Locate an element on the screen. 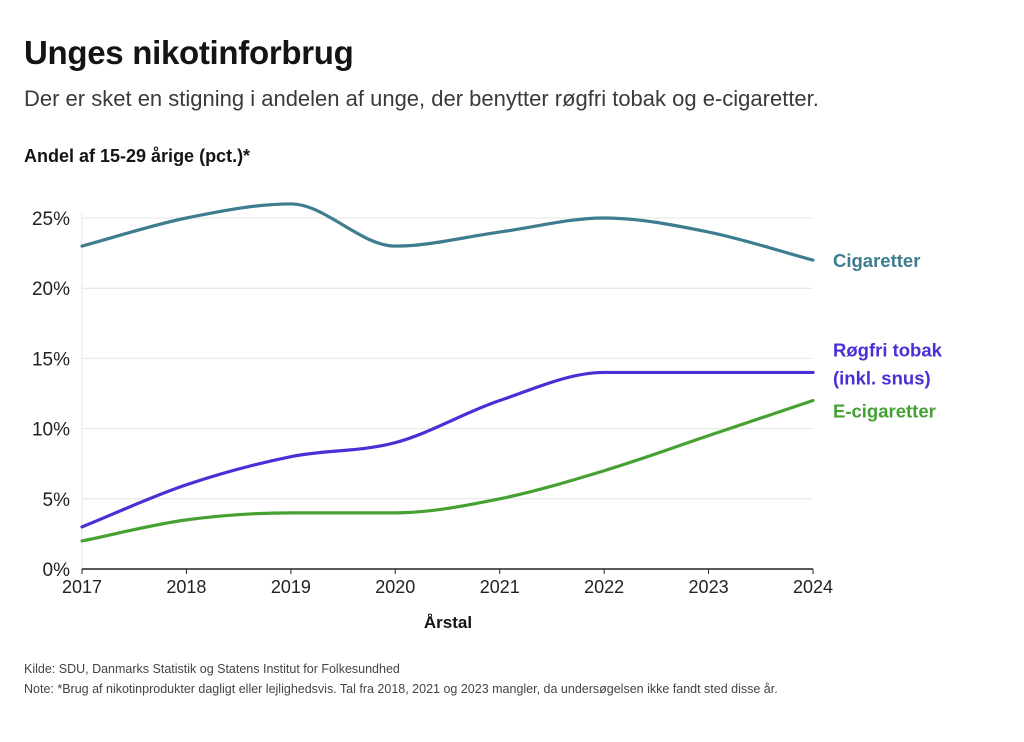  chart-title: Unges nikotinforbrug is located at coordinates (189, 52).